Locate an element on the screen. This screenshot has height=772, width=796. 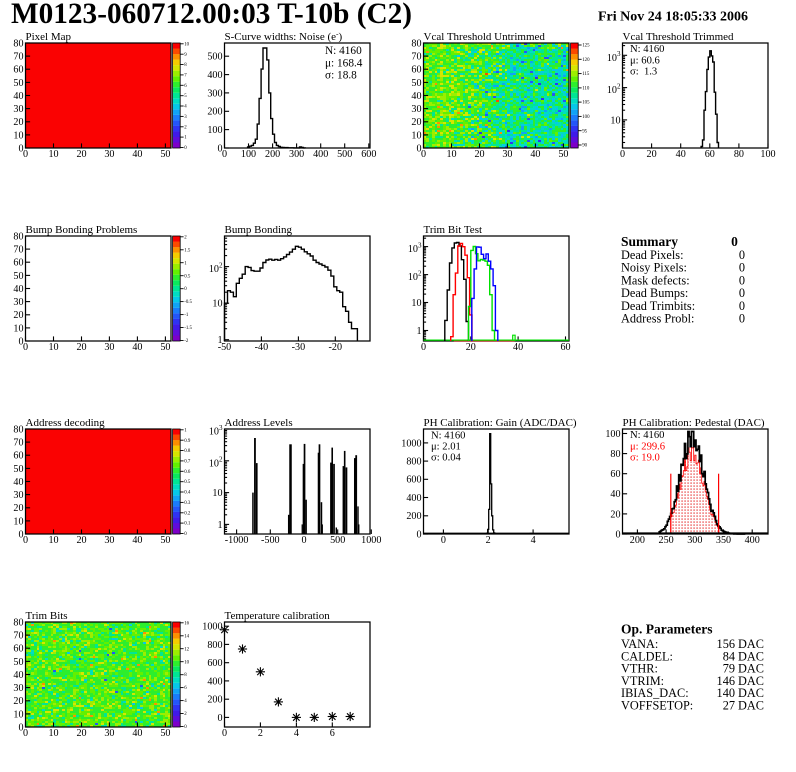
svg-text: 105 is located at coordinates (586, 103).